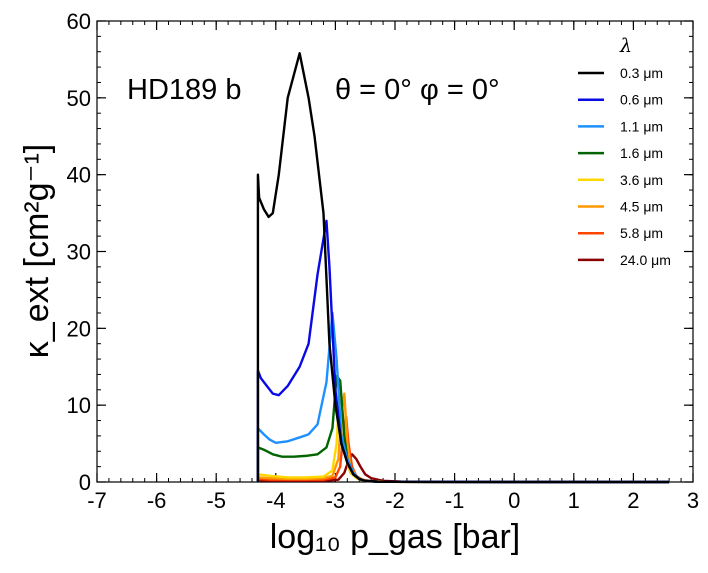 The width and height of the screenshot is (708, 573). What do you see at coordinates (79, 328) in the screenshot?
I see `y-tick-label: 20` at bounding box center [79, 328].